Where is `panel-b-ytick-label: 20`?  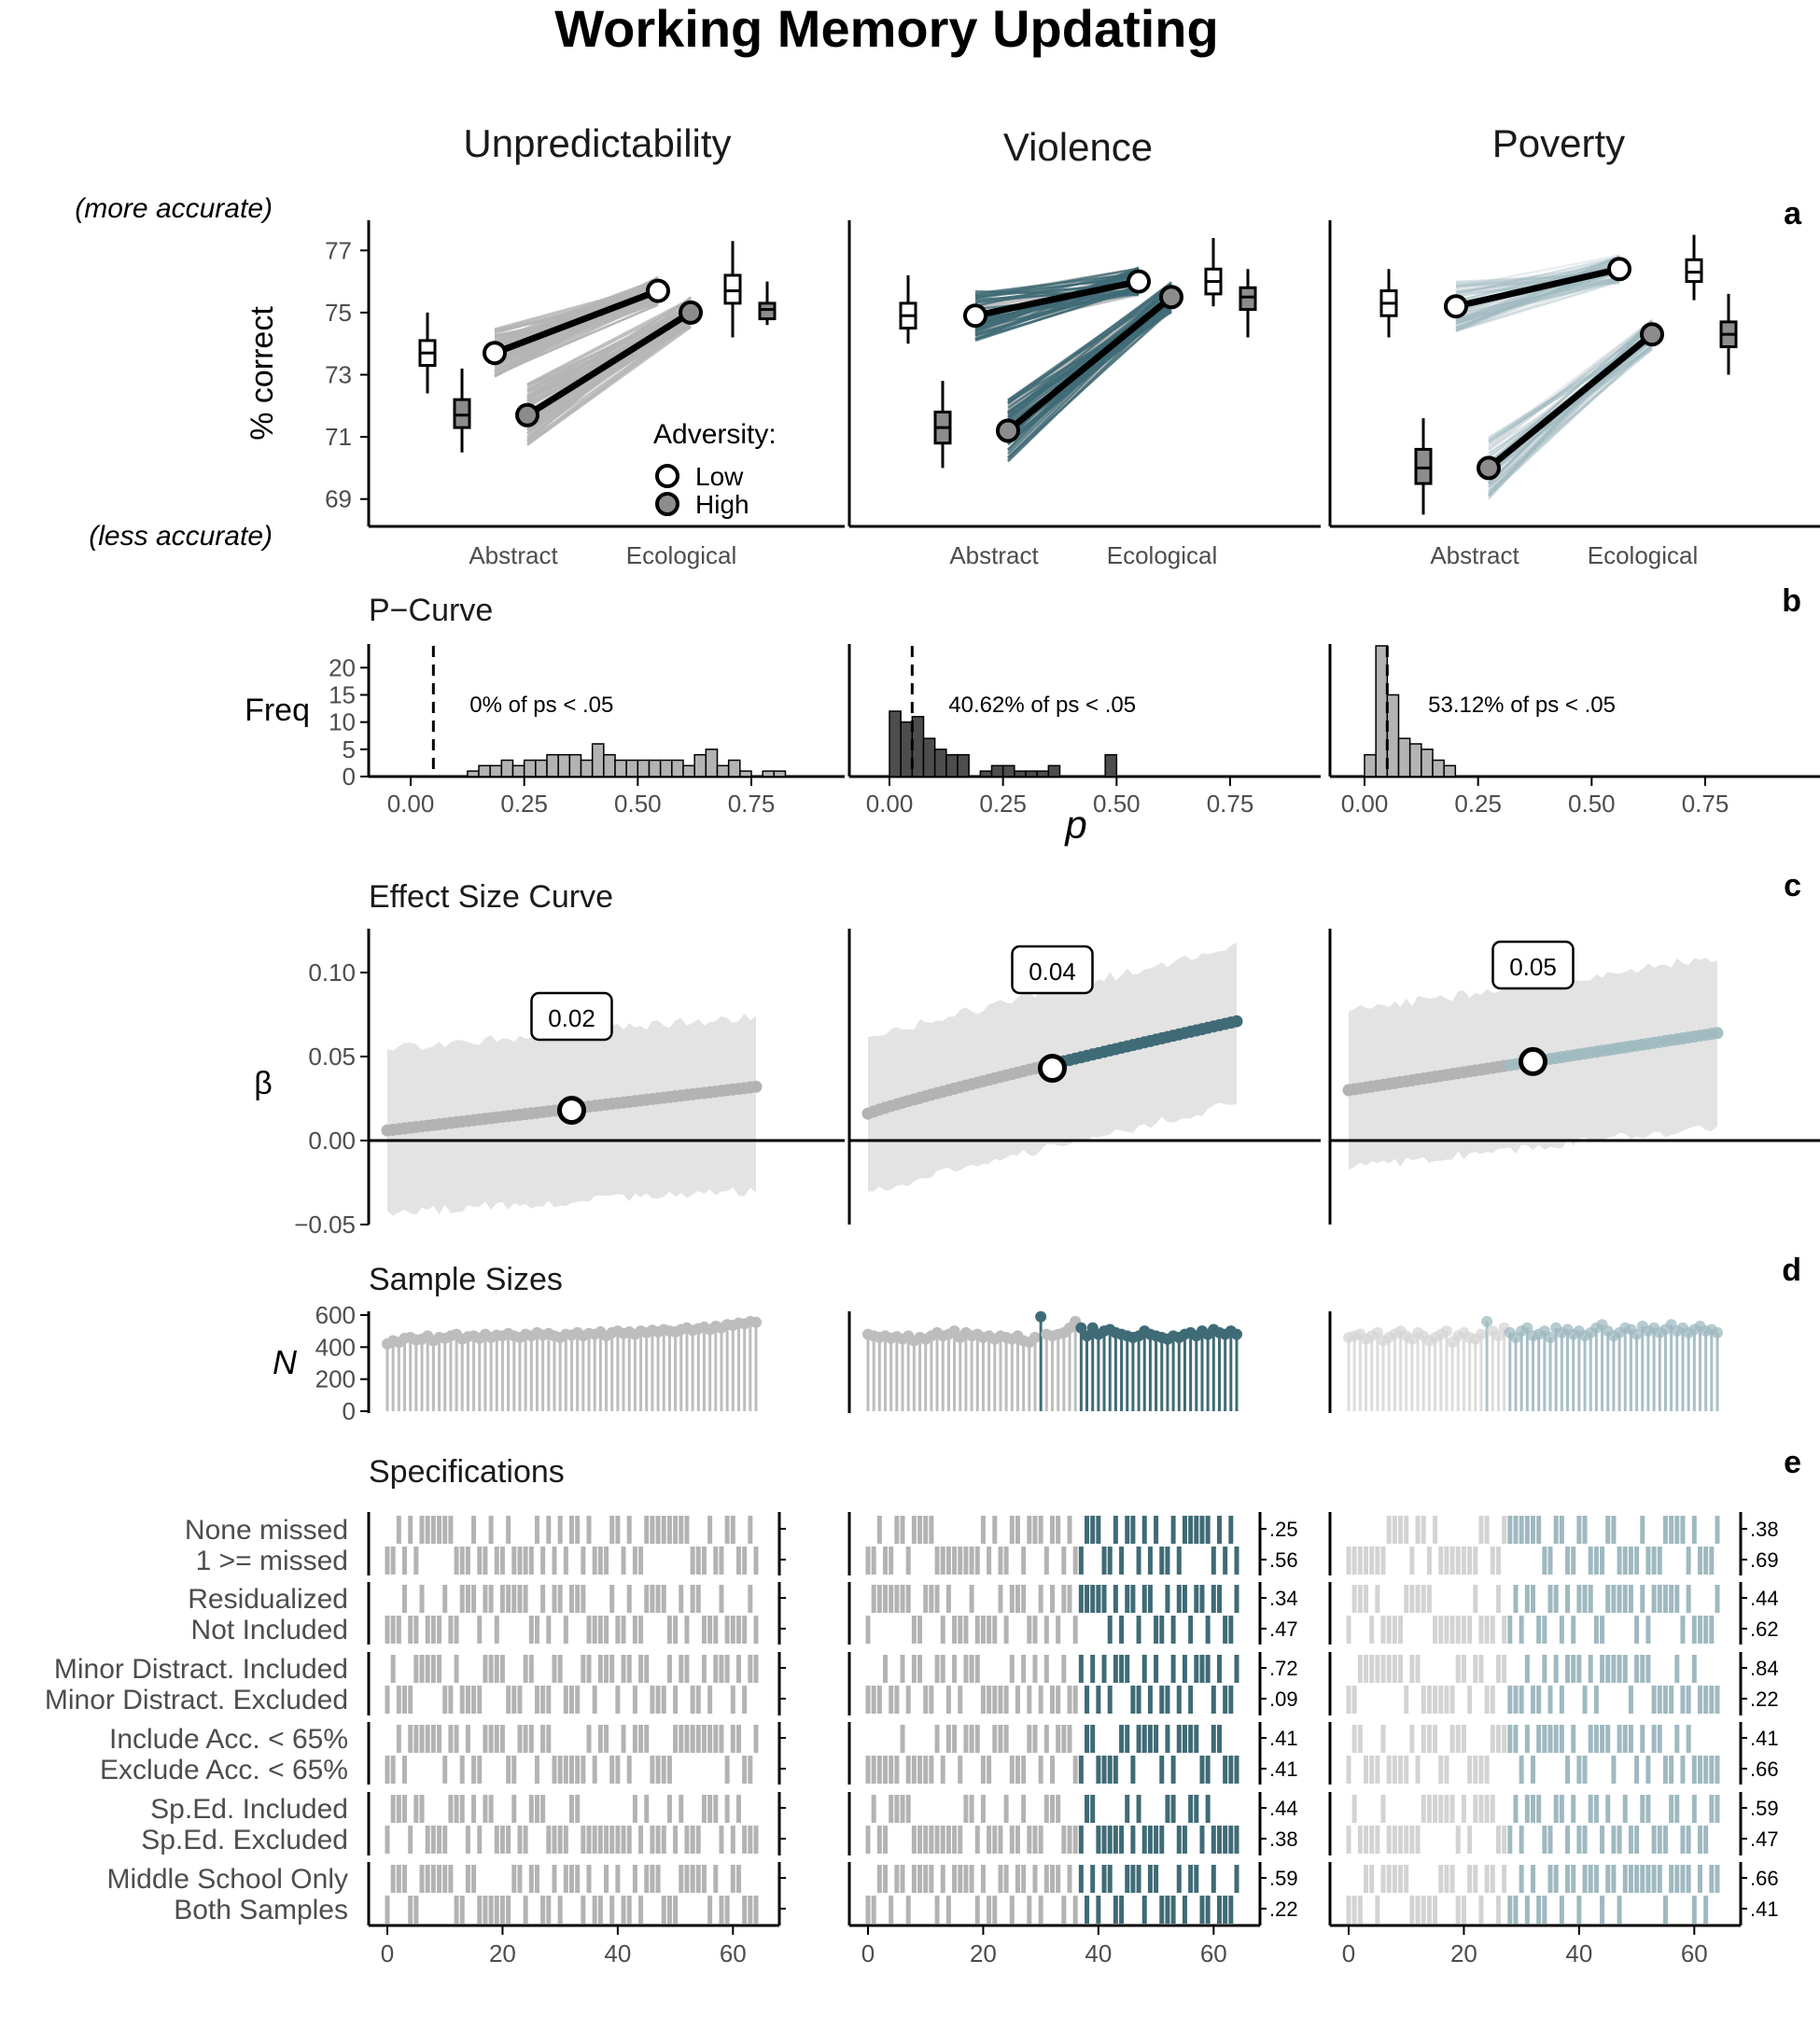 panel-b-ytick-label: 20 is located at coordinates (342, 667).